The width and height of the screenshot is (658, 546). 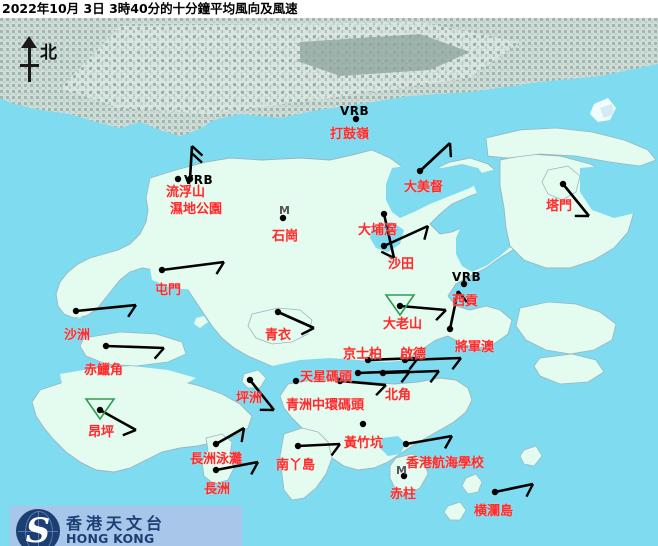 What do you see at coordinates (571, 147) in the screenshot?
I see `northeast-coast` at bounding box center [571, 147].